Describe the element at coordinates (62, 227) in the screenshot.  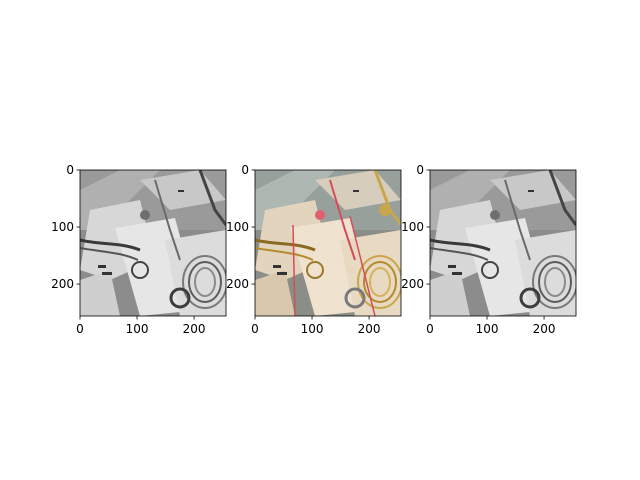
I see `y-tick-label-1-100: 100` at that location.